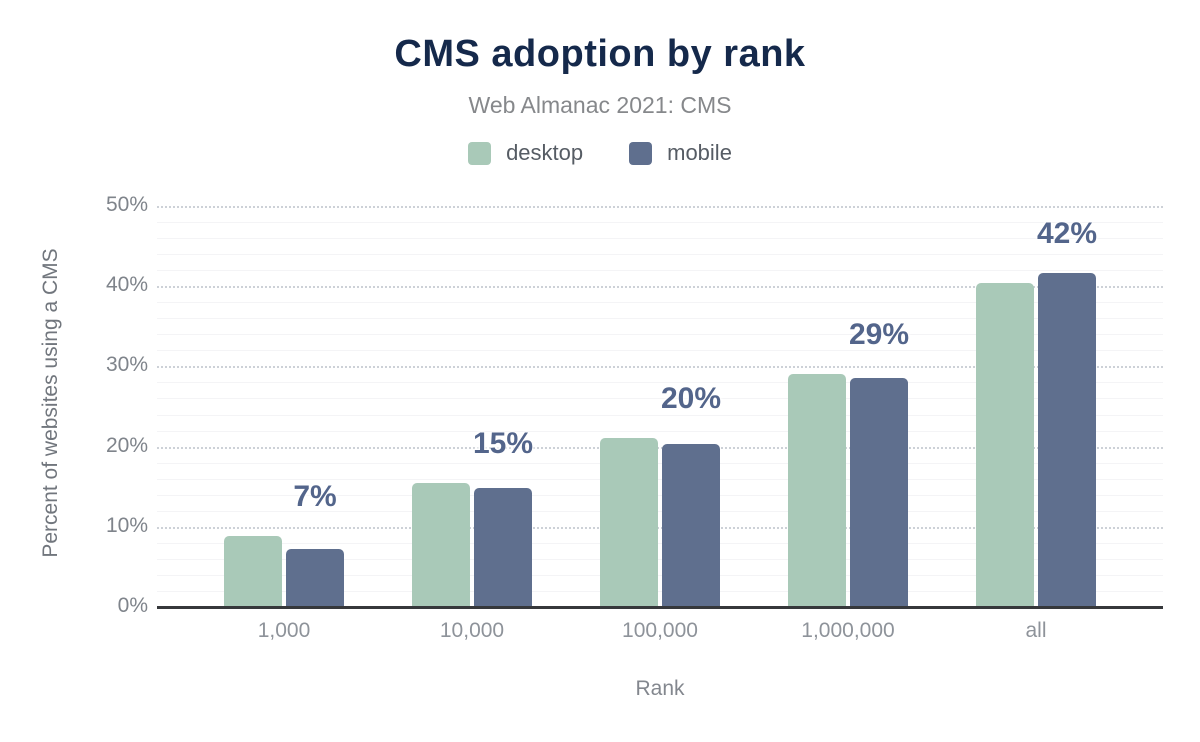  Describe the element at coordinates (126, 365) in the screenshot. I see `y-tick-label: 30%` at that location.